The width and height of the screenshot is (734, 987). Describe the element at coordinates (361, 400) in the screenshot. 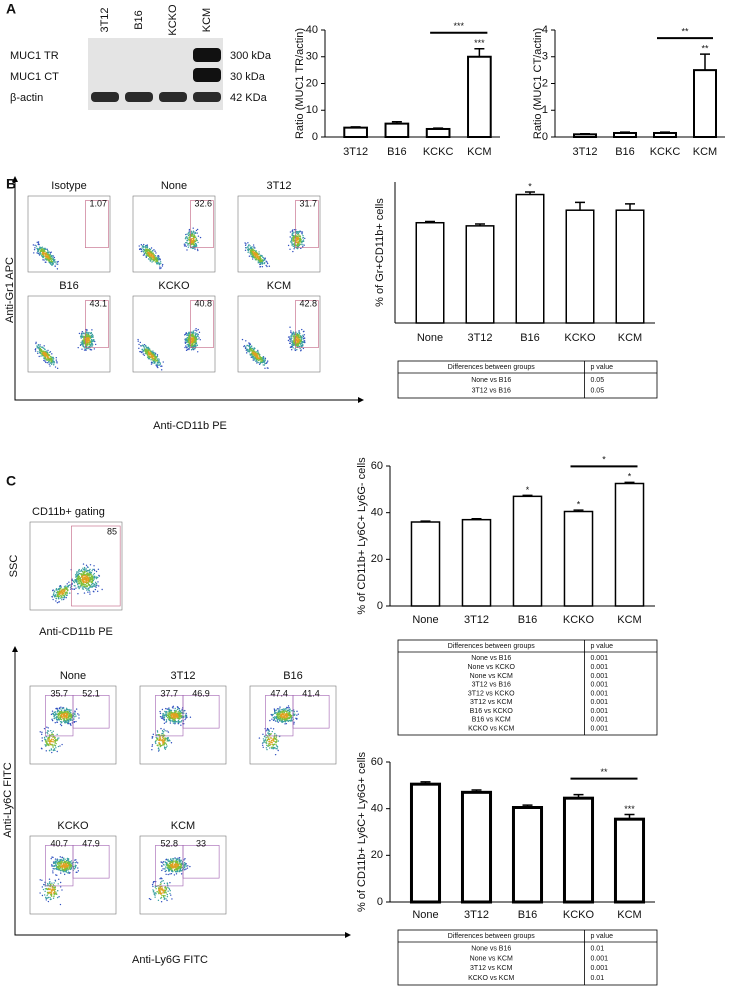

I see `arrow-head` at that location.